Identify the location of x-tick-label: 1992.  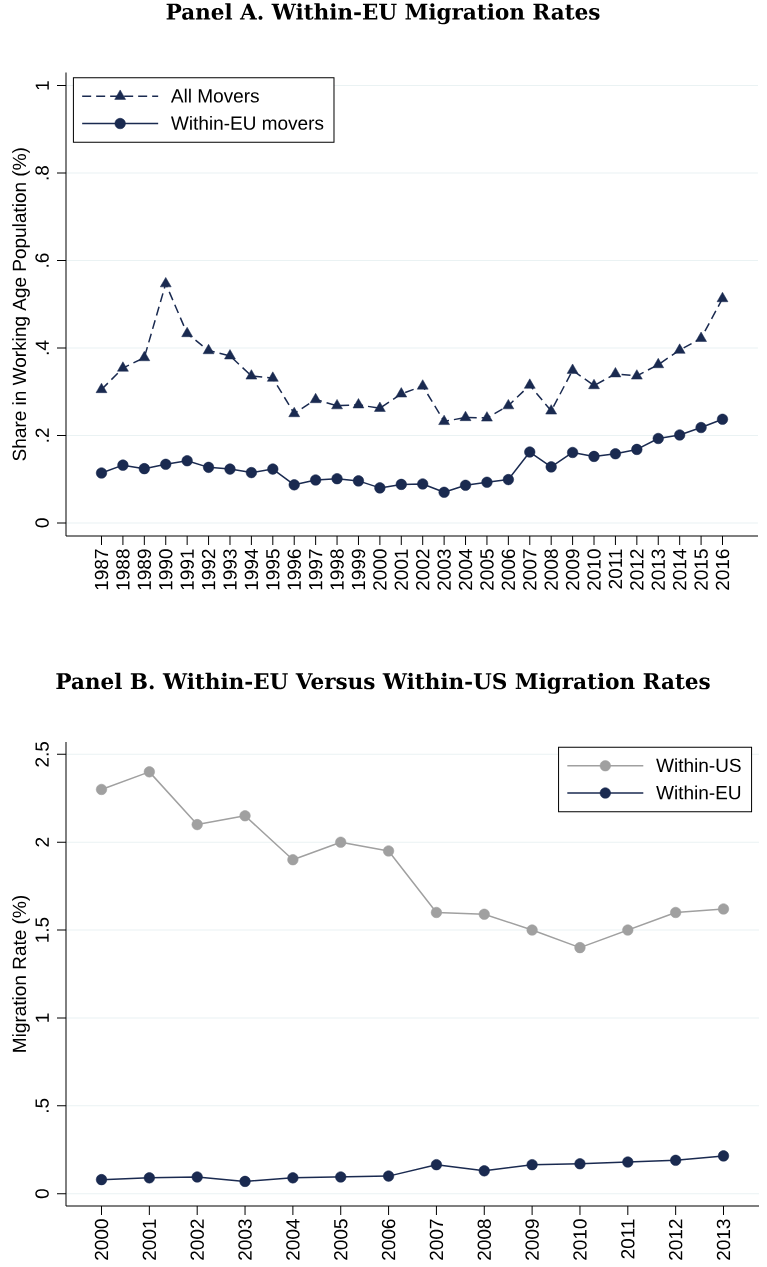
(208, 569).